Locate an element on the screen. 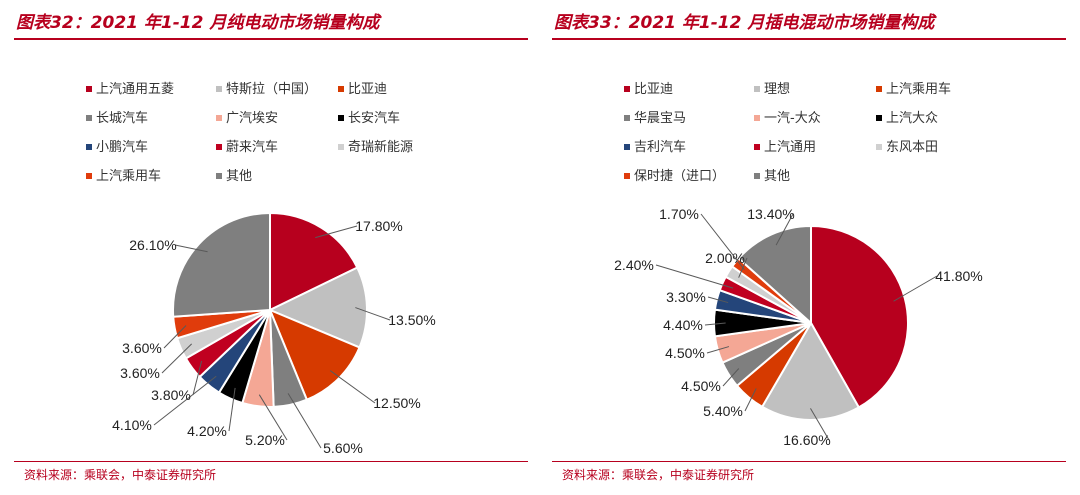 The width and height of the screenshot is (1080, 495). data-label: 41.80% is located at coordinates (958, 276).